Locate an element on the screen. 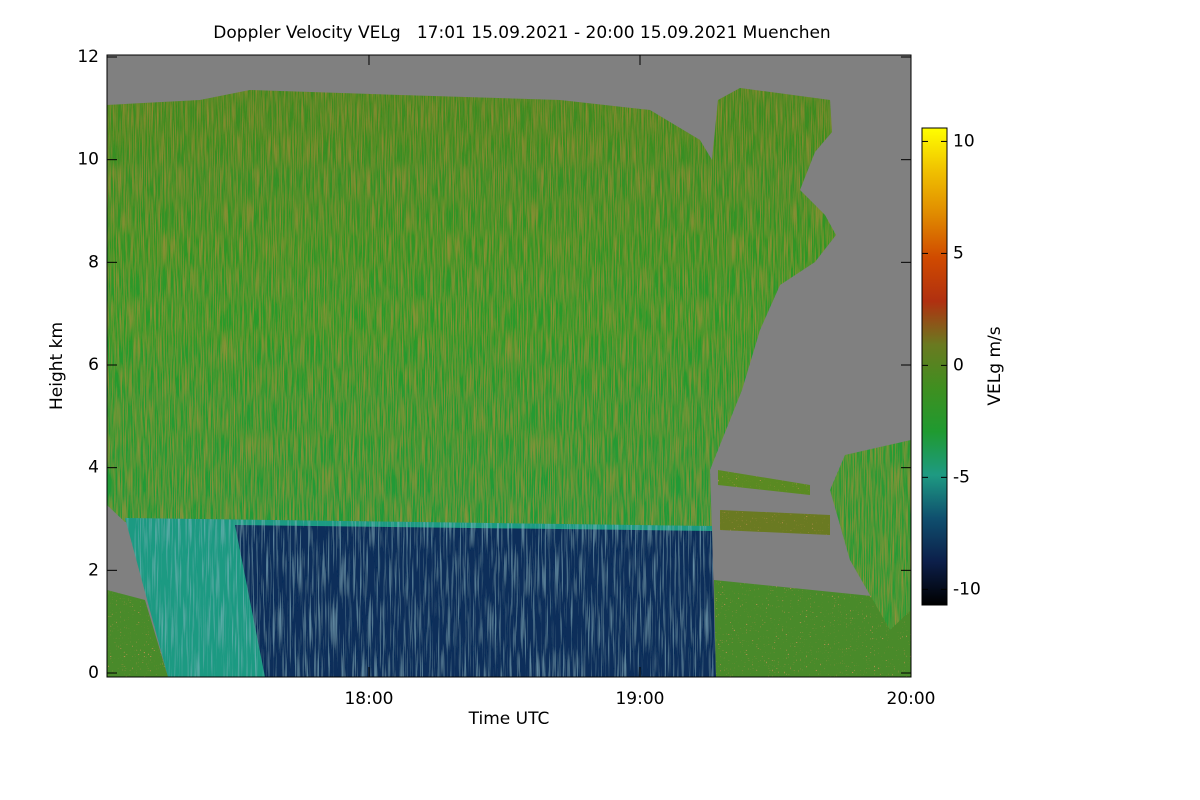  colorbar-label: VELg m/s is located at coordinates (995, 365).